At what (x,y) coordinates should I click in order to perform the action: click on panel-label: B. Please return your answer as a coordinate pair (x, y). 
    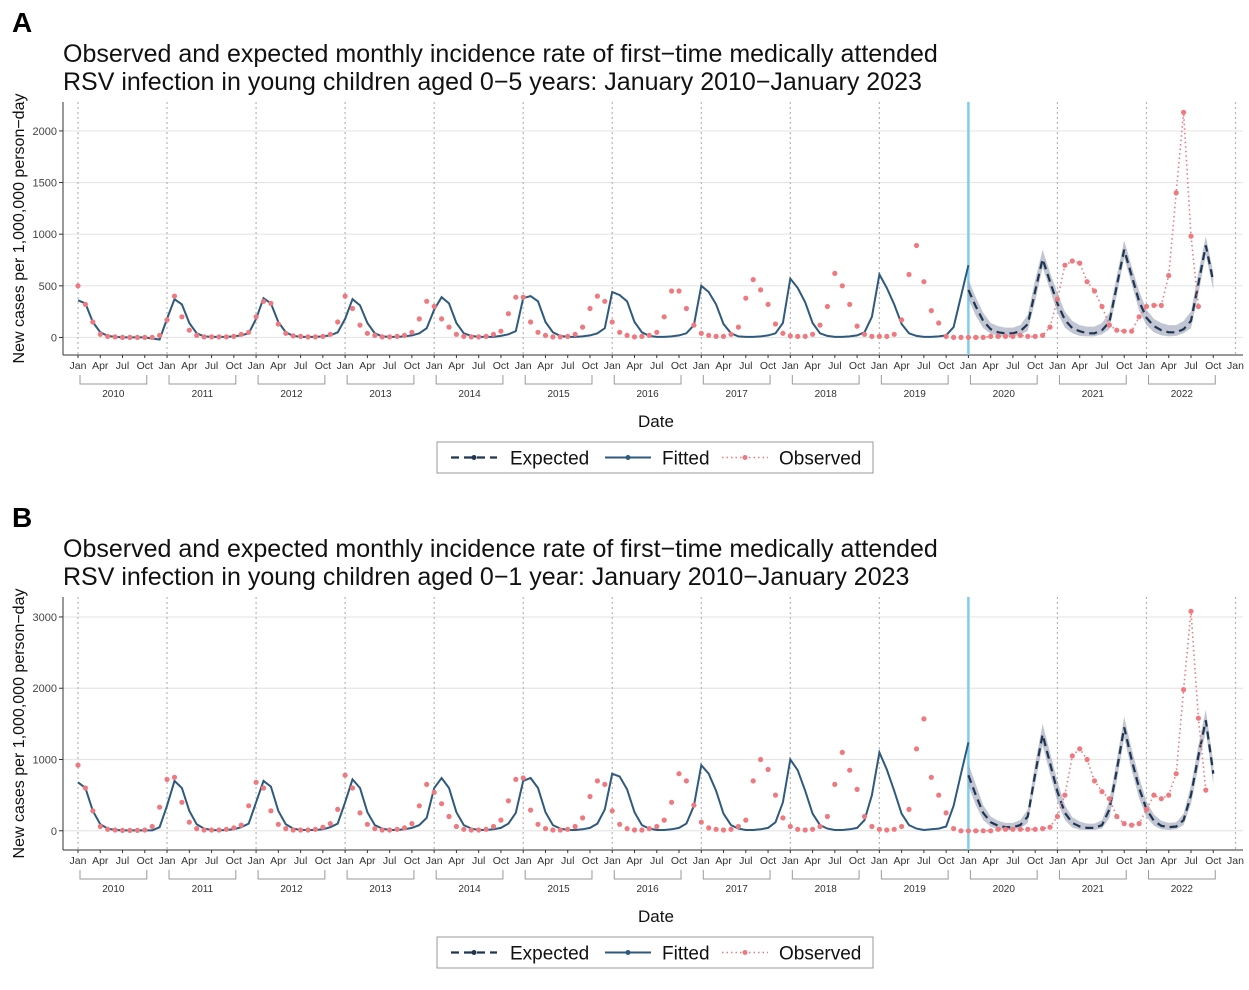
    Looking at the image, I should click on (22, 517).